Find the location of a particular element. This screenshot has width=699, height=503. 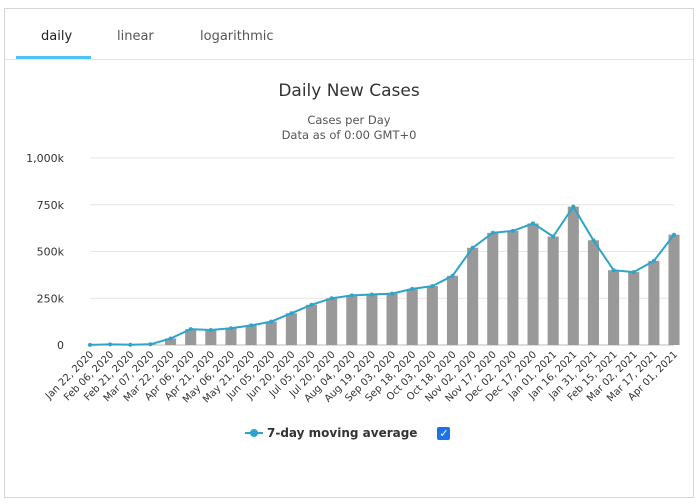

y-tick-label: 1,000k is located at coordinates (45, 158).